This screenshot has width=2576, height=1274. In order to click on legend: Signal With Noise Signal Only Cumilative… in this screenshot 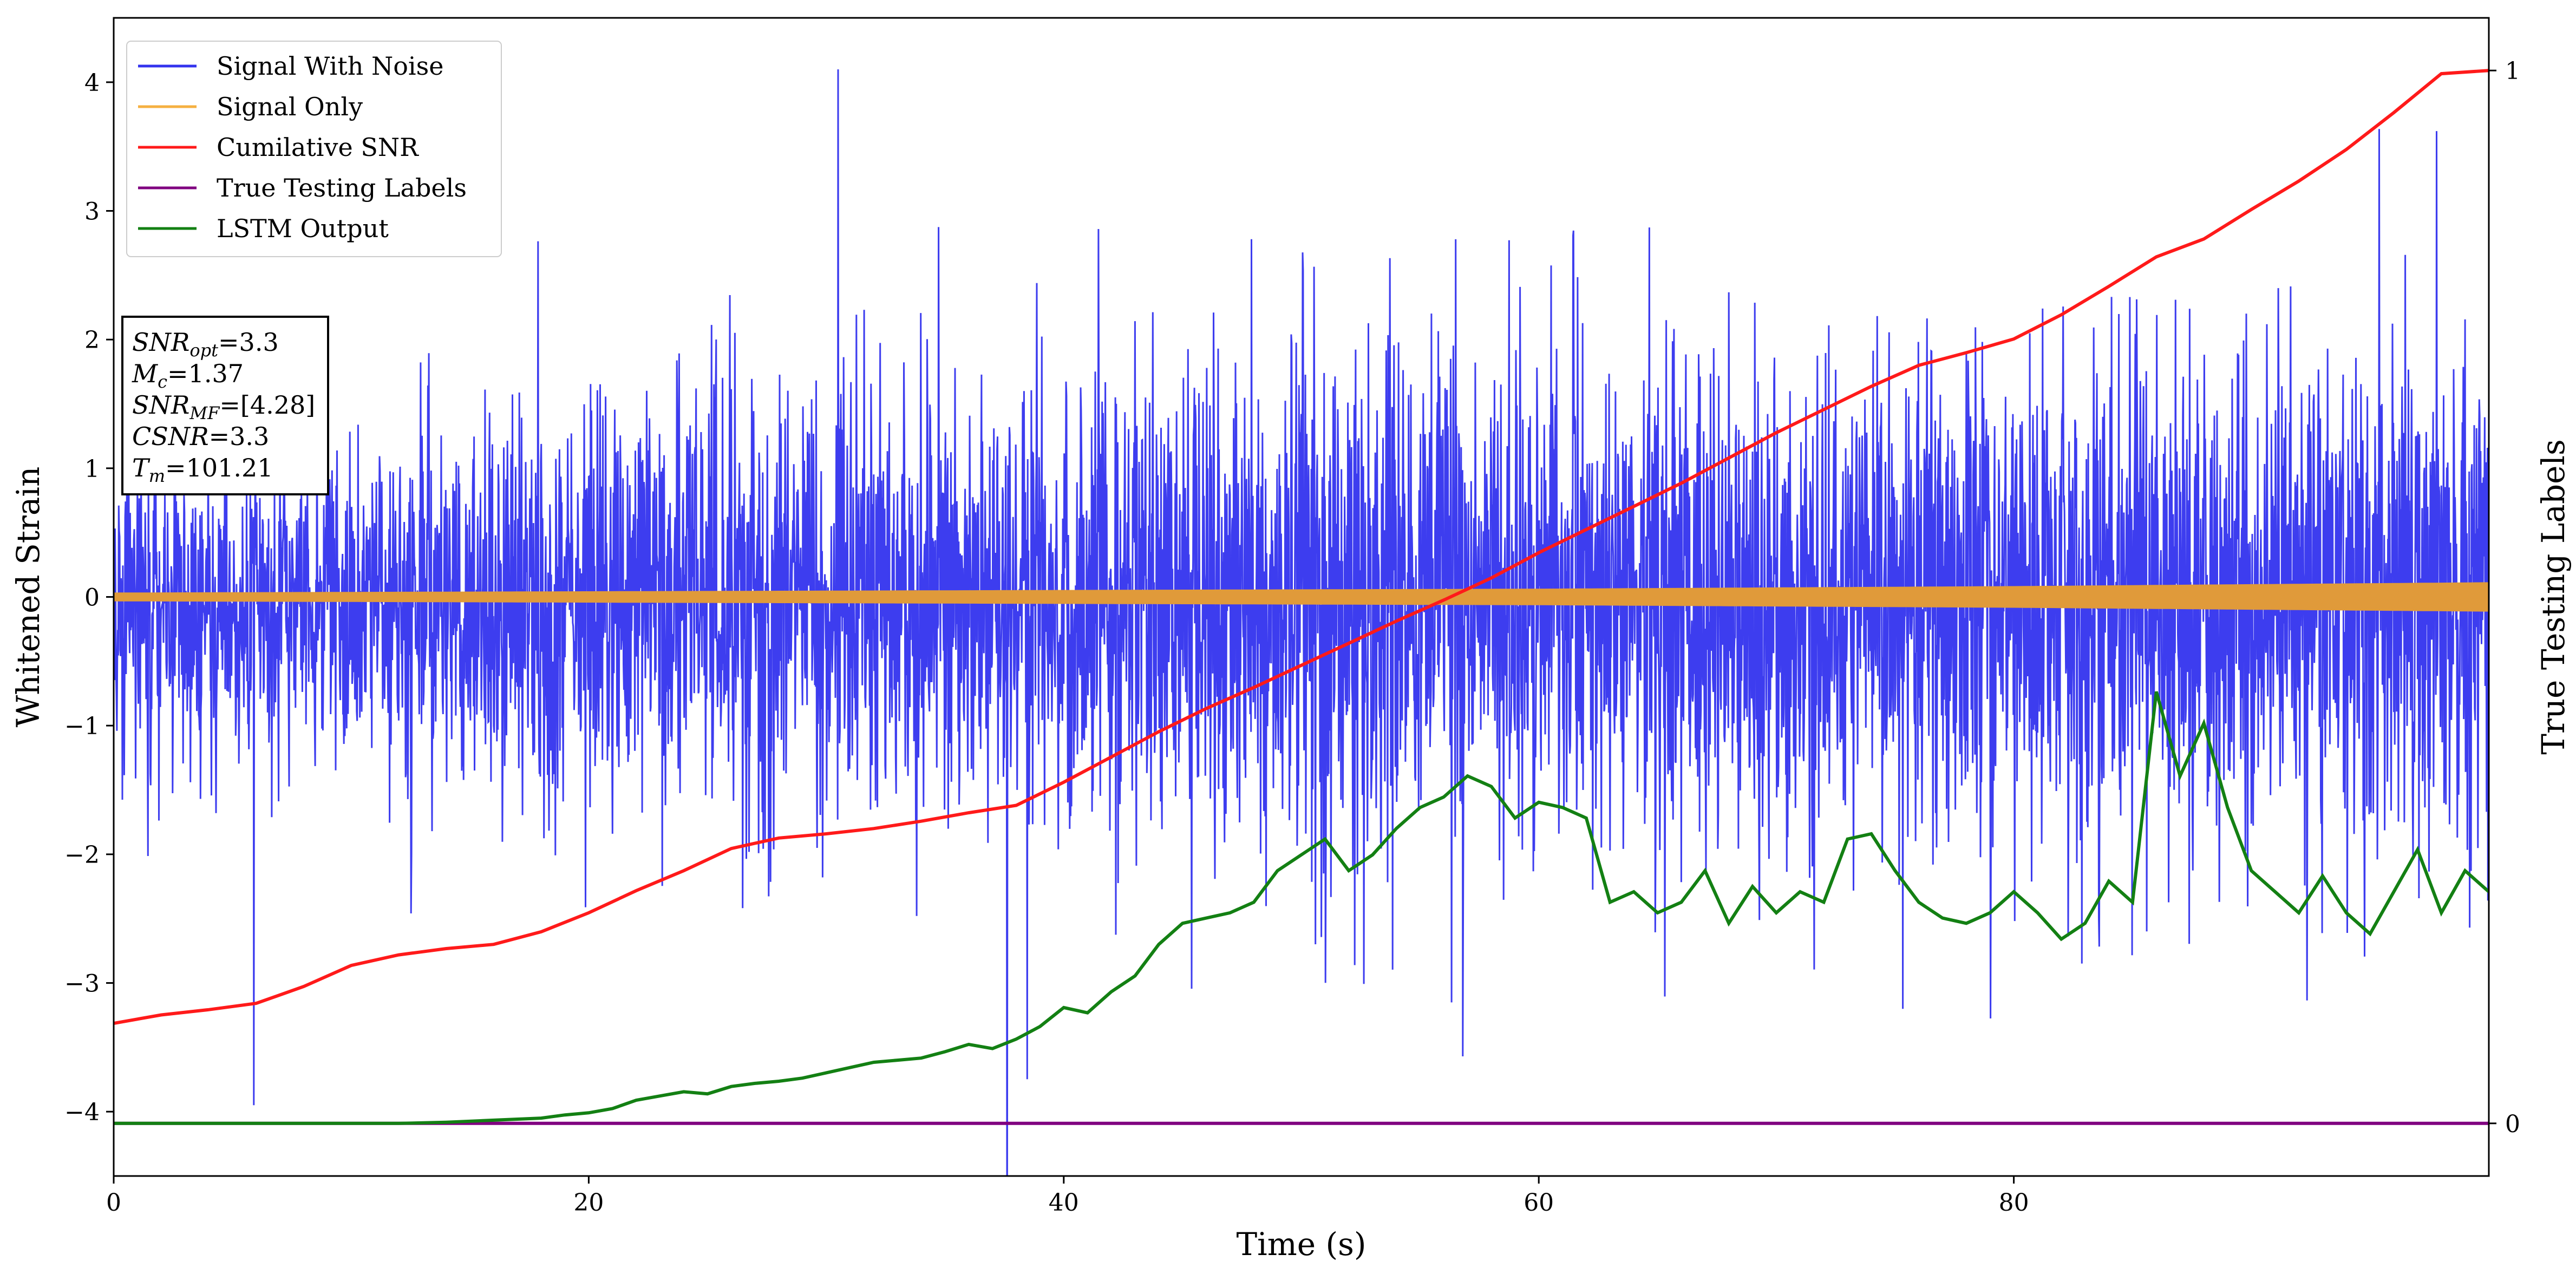, I will do `click(314, 149)`.